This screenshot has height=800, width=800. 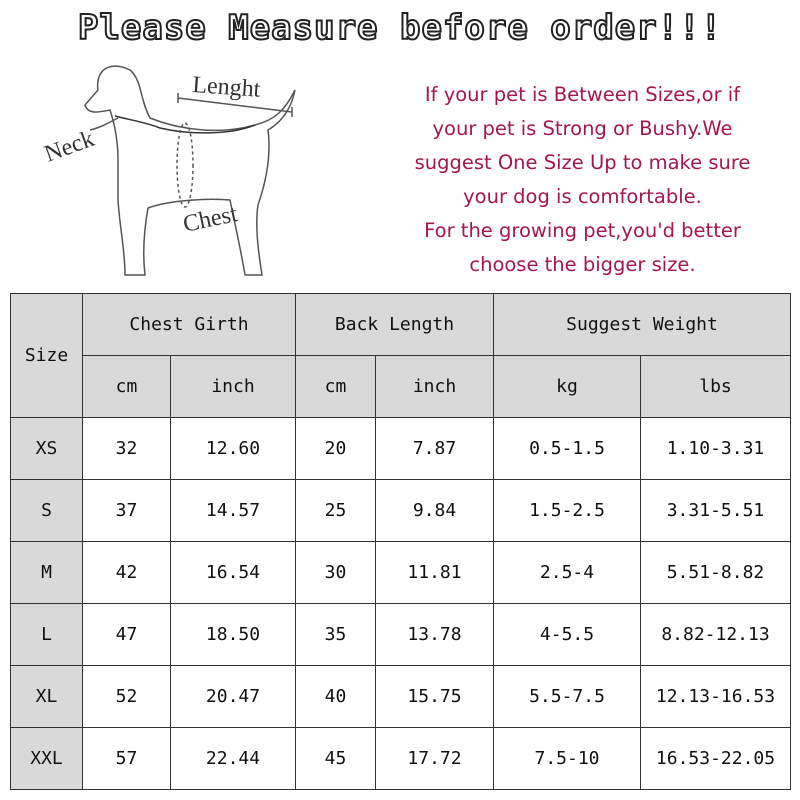 I want to click on unit-header-row: cm inch cm inch kg lbs, so click(x=401, y=386).